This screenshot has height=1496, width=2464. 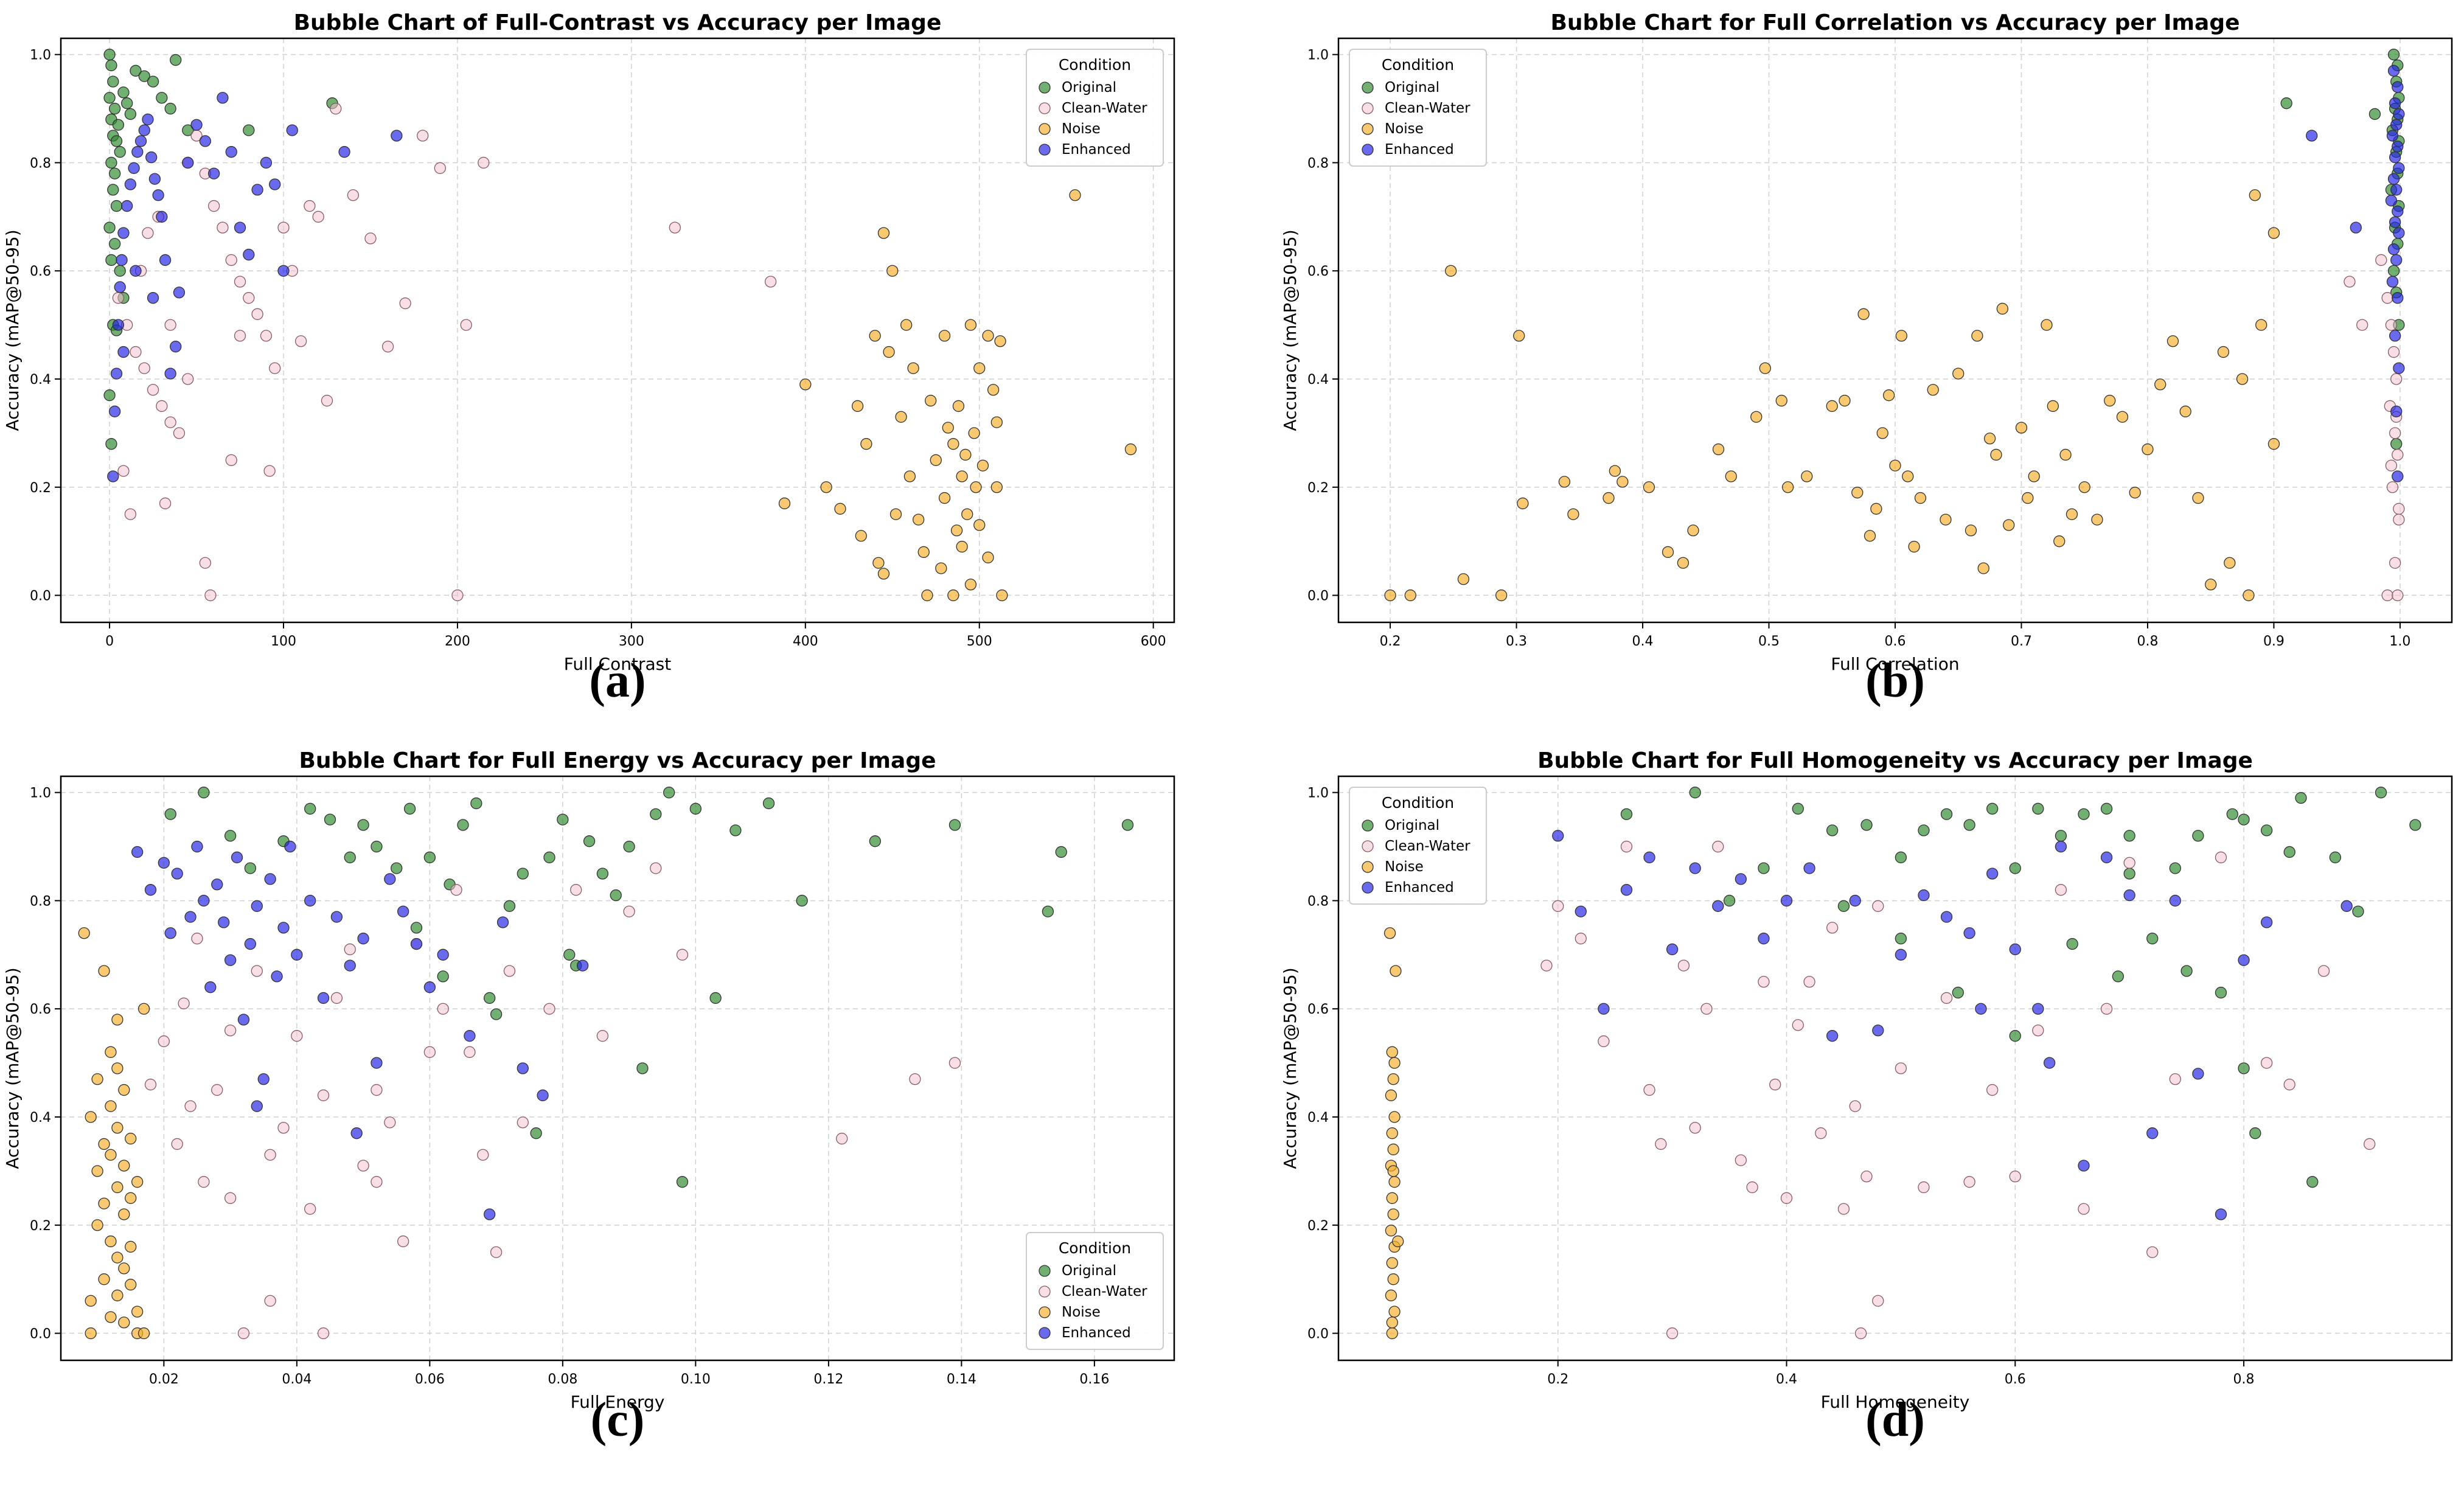 I want to click on legend-label-clean-water: Clean-Water, so click(x=1428, y=846).